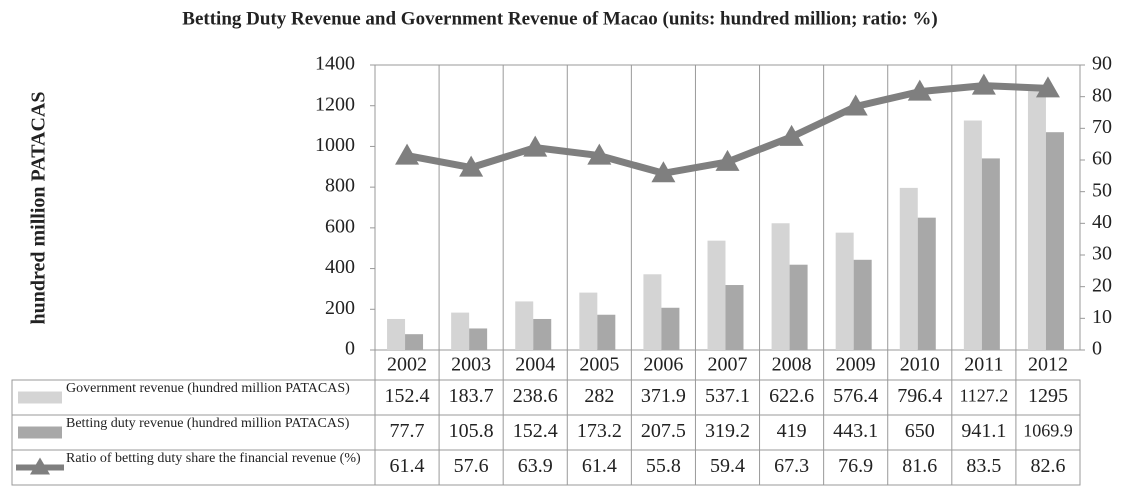  Describe the element at coordinates (920, 365) in the screenshot. I see `x-tick-label: 2010` at that location.